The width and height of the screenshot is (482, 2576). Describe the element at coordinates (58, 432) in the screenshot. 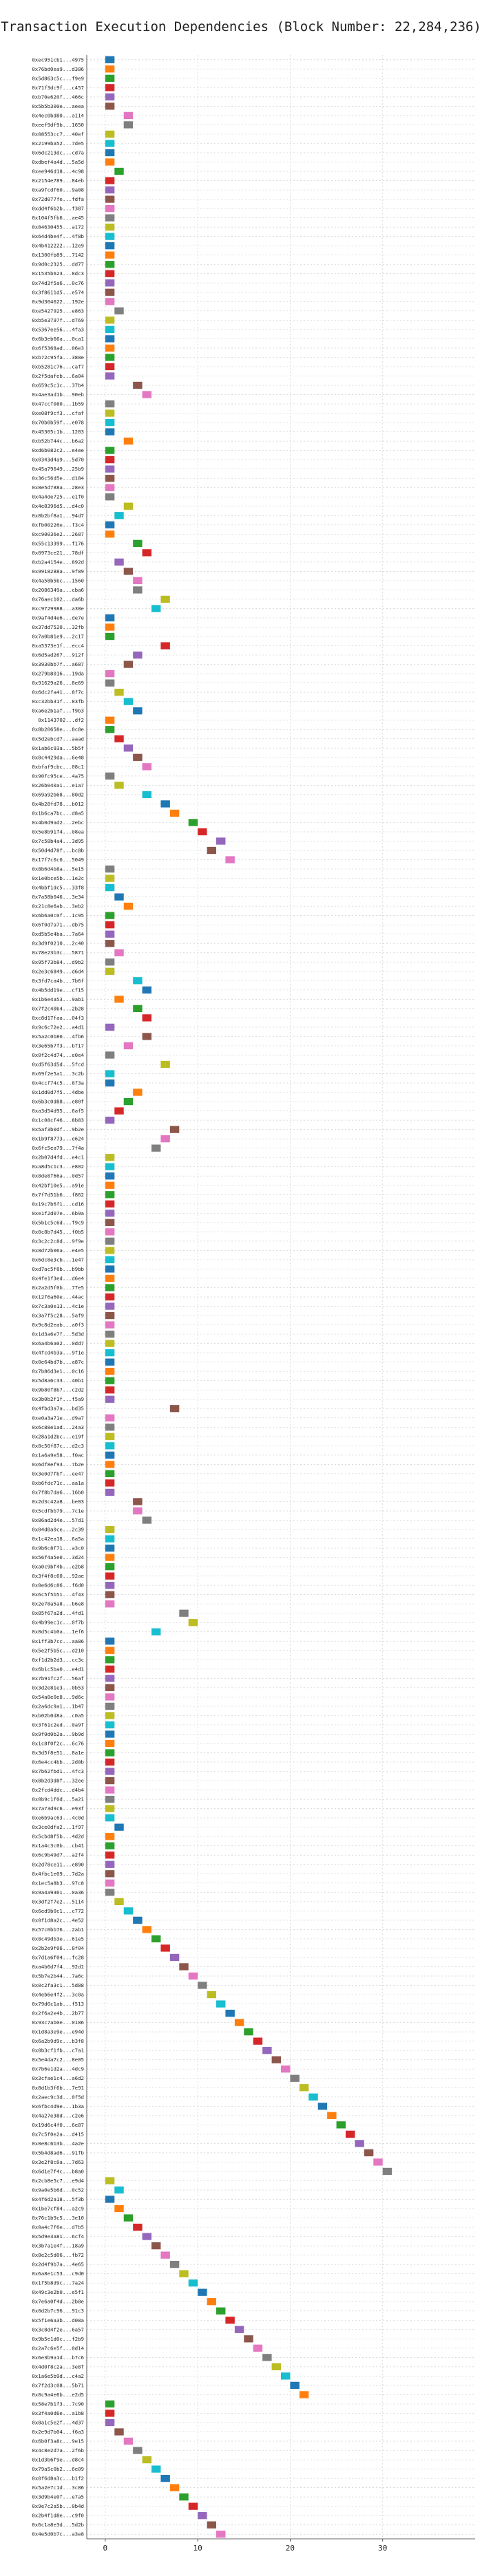

I see `y-tick-label: 0x45305c1b...1203` at that location.